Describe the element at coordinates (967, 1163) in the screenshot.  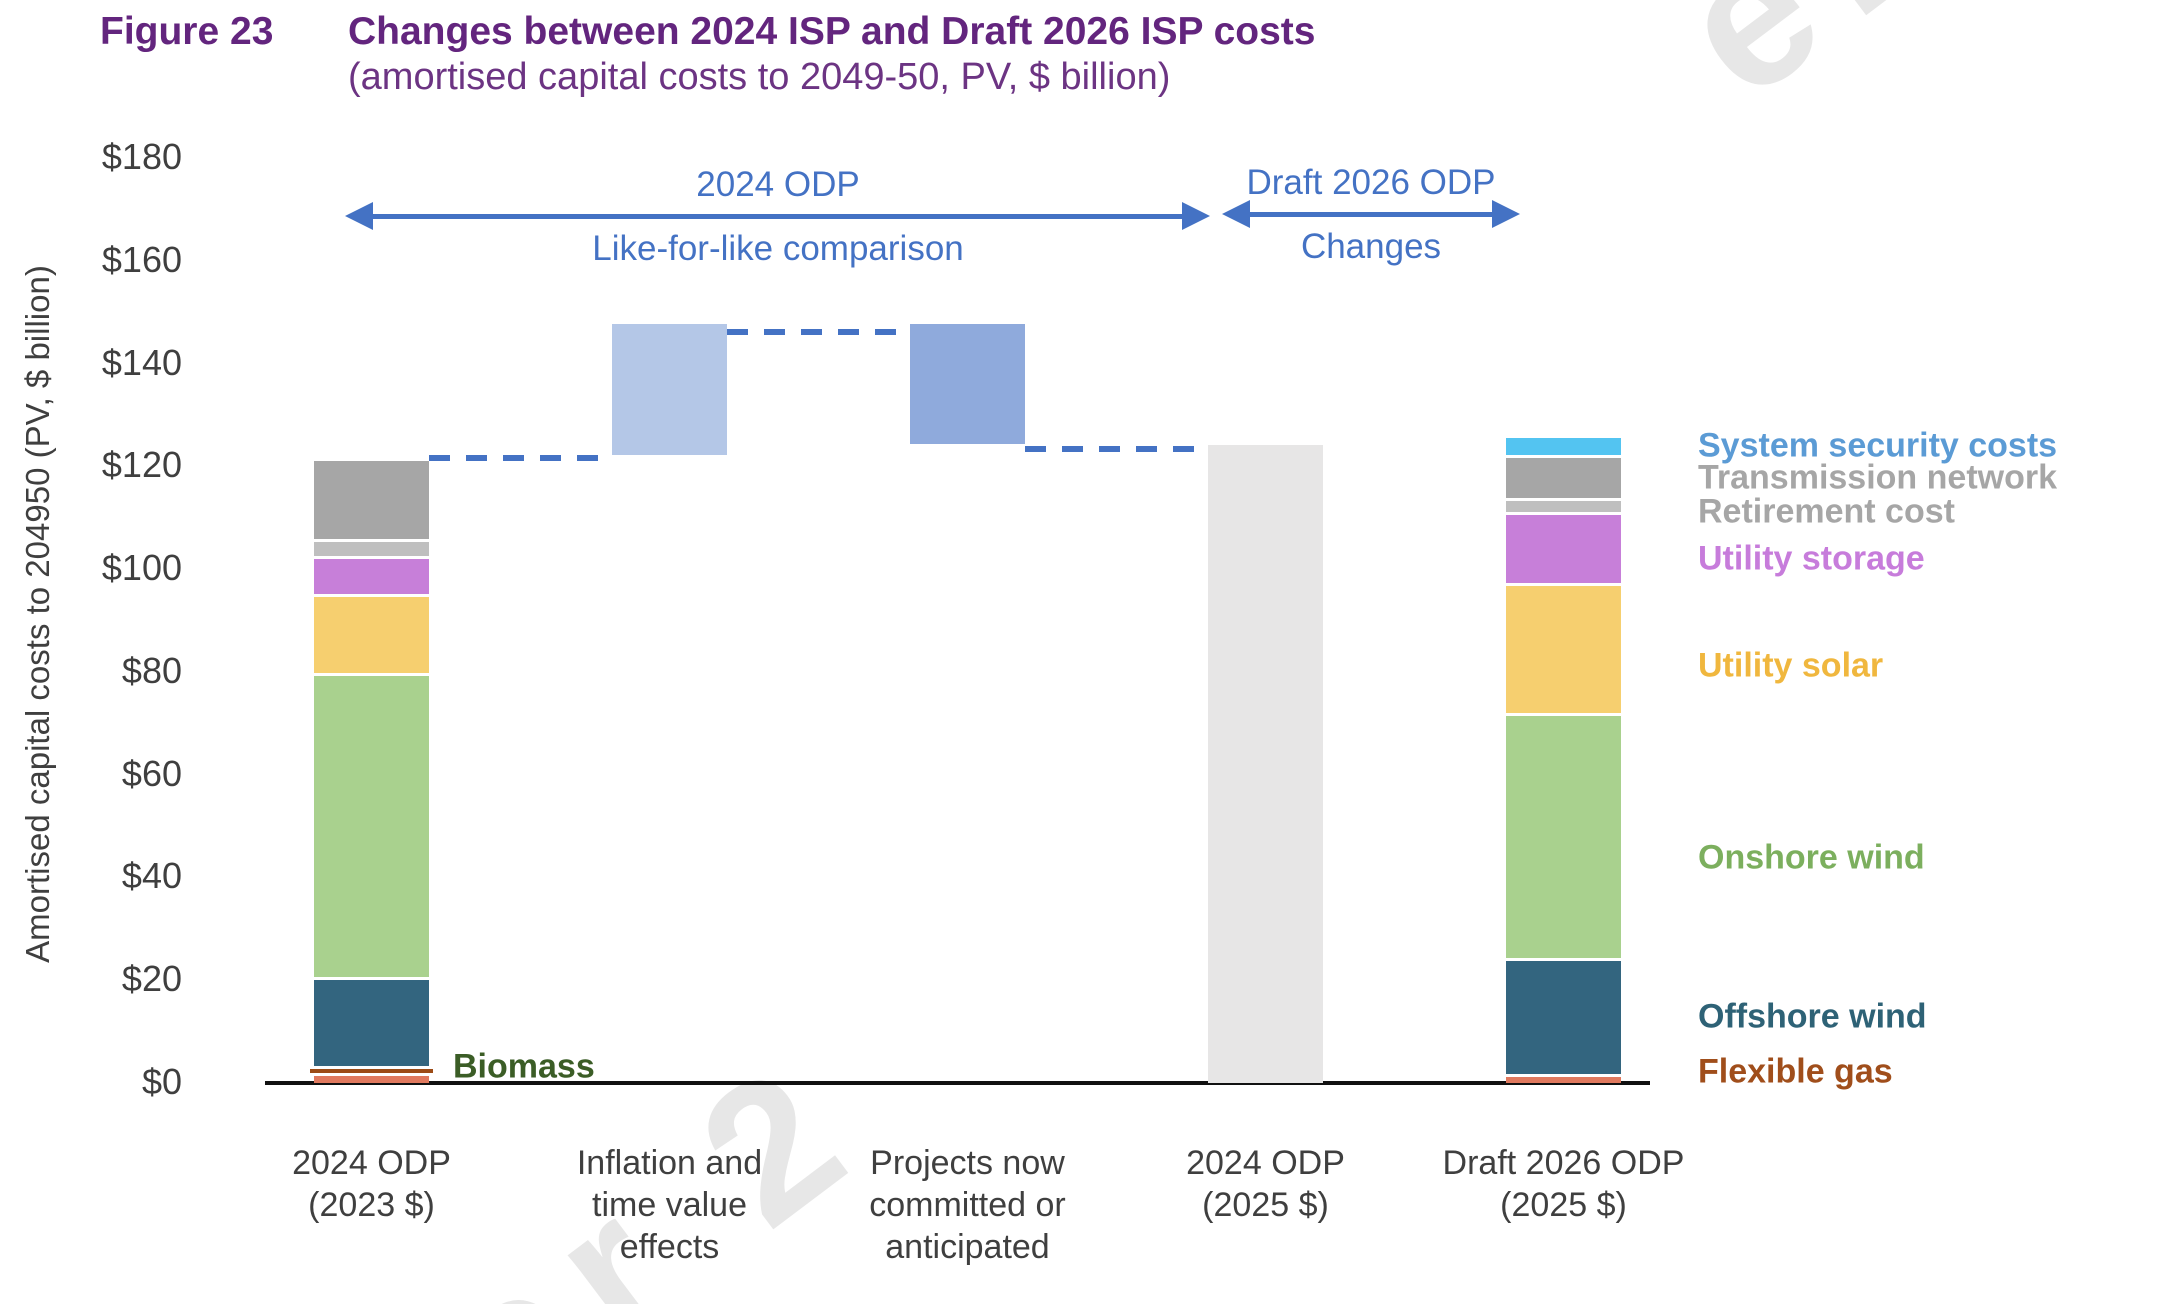
I see `x-category-label-line: Projects now` at that location.